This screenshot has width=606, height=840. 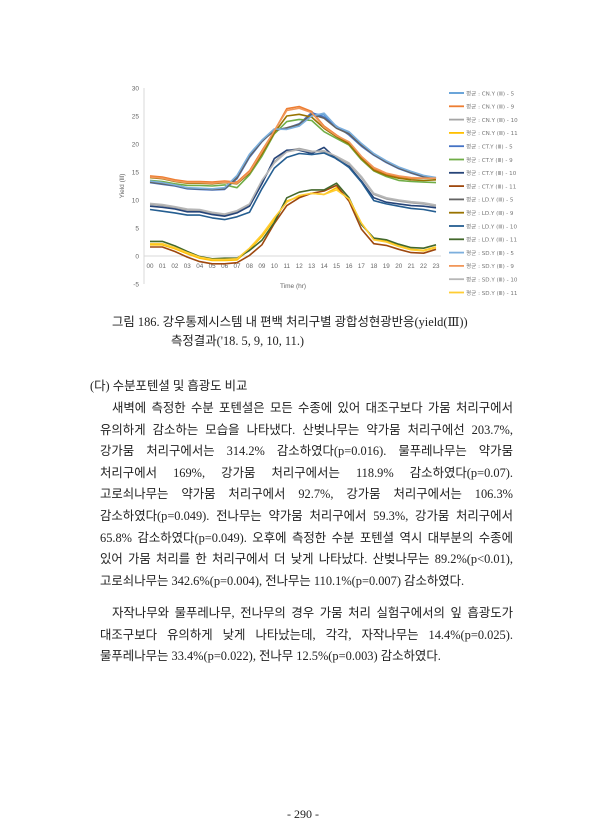 What do you see at coordinates (303, 814) in the screenshot?
I see `page-number: - 290 -` at bounding box center [303, 814].